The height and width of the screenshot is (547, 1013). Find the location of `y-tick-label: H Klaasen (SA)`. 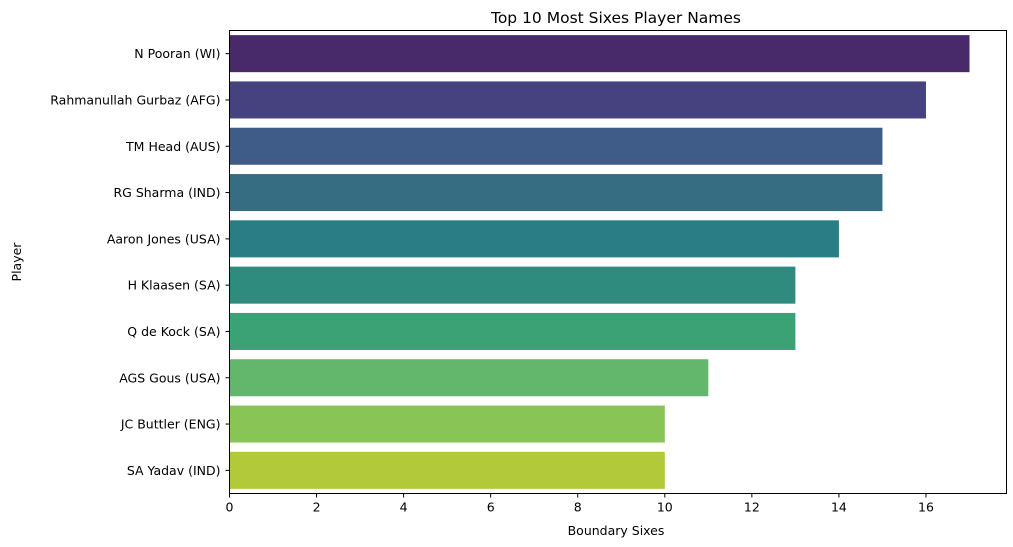

y-tick-label: H Klaasen (SA) is located at coordinates (174, 285).